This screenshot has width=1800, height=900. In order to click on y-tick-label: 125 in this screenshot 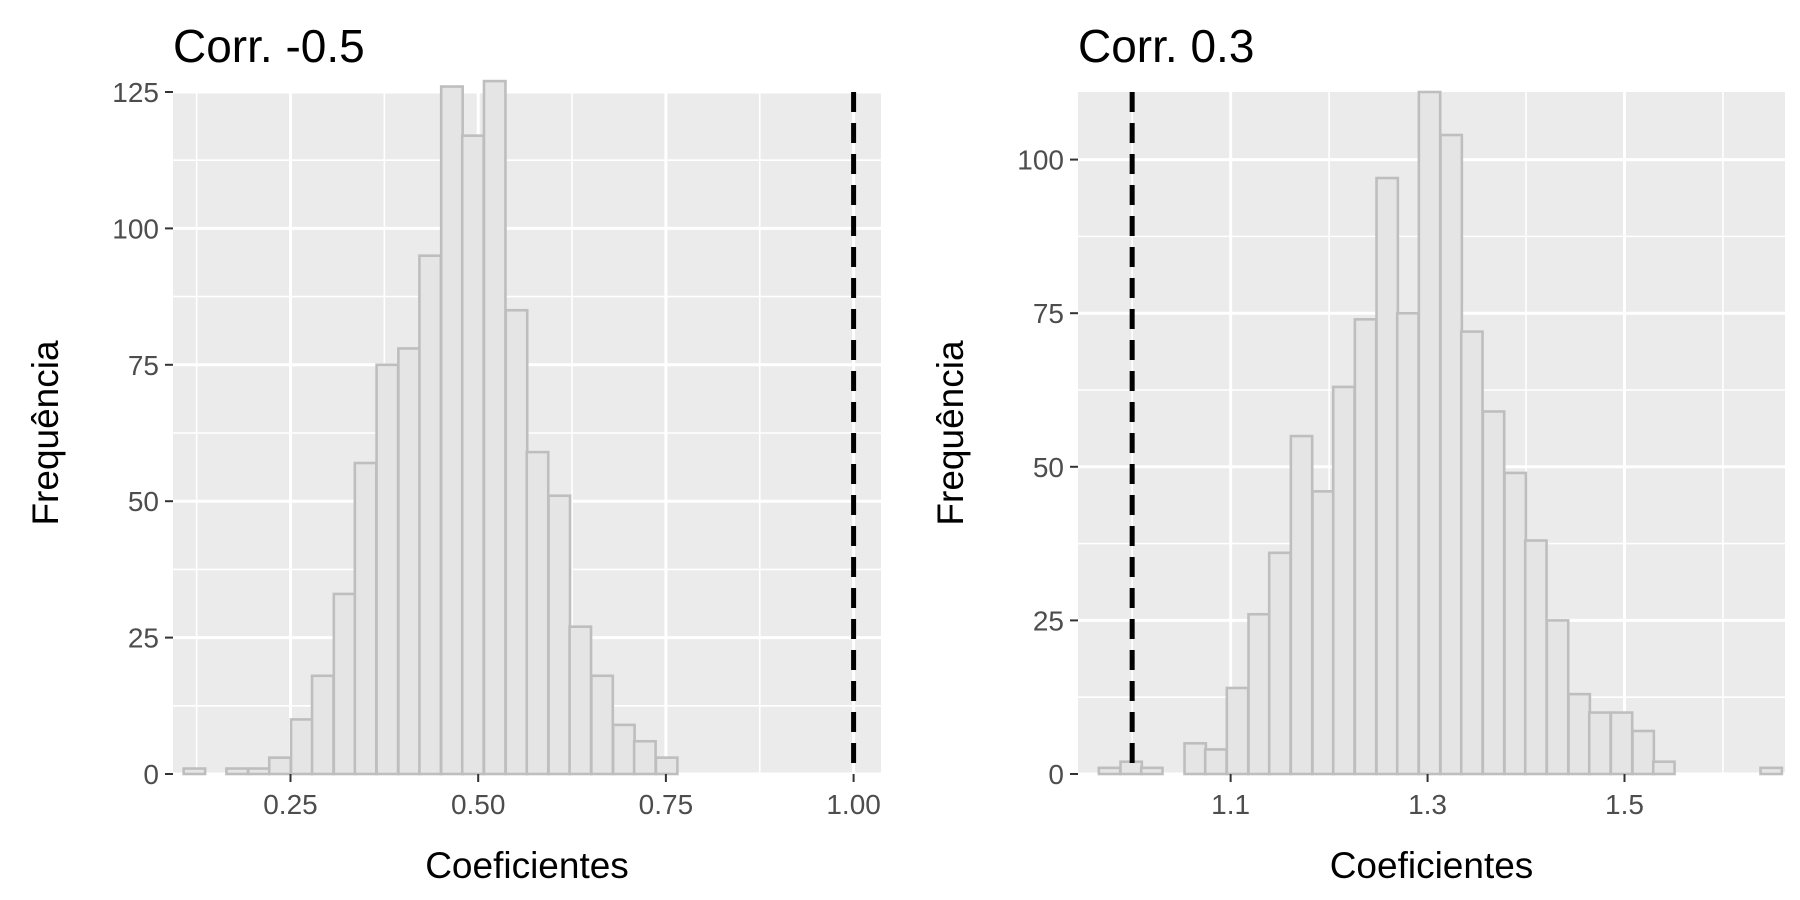, I will do `click(135, 92)`.